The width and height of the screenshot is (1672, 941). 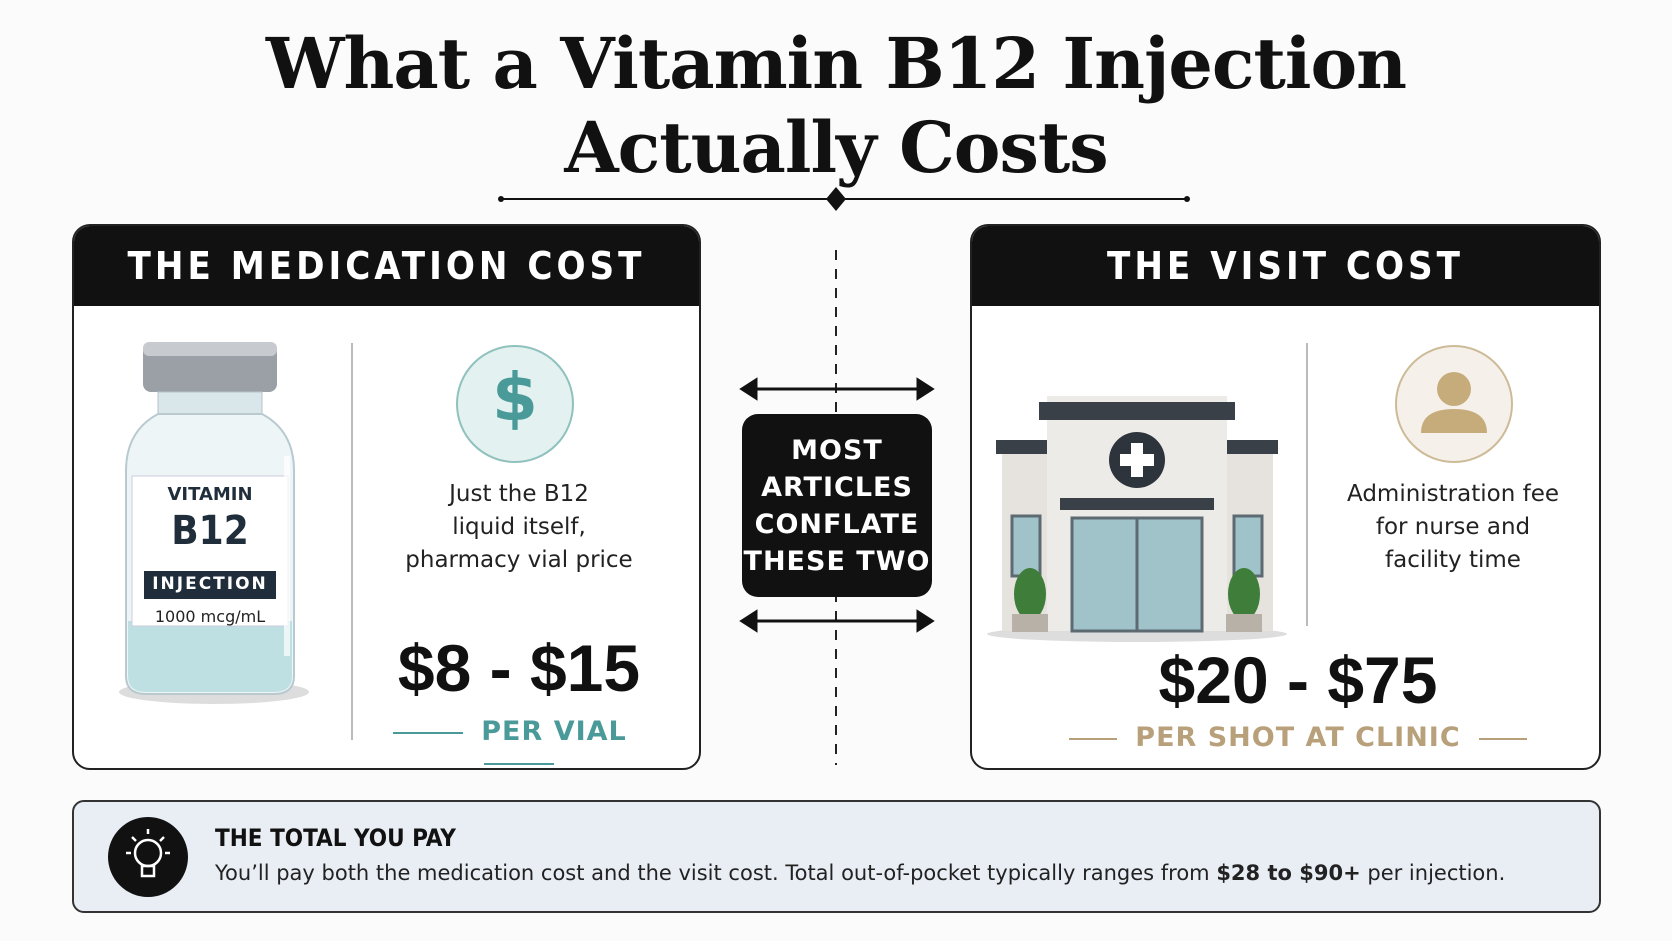 I want to click on clinic-illustration, so click(x=1147, y=492).